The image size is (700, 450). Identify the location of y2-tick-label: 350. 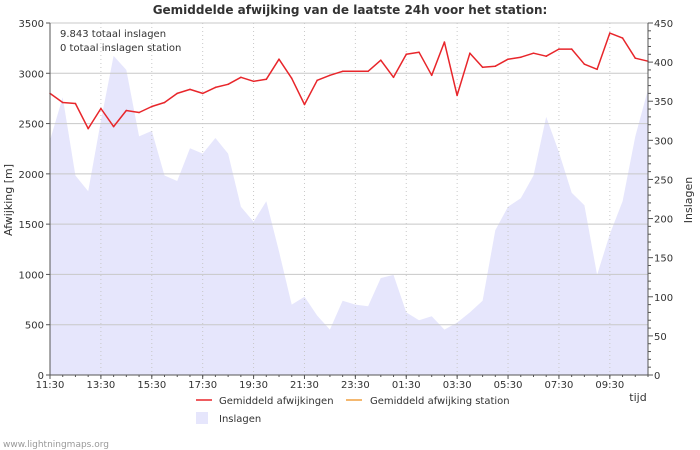
(663, 102).